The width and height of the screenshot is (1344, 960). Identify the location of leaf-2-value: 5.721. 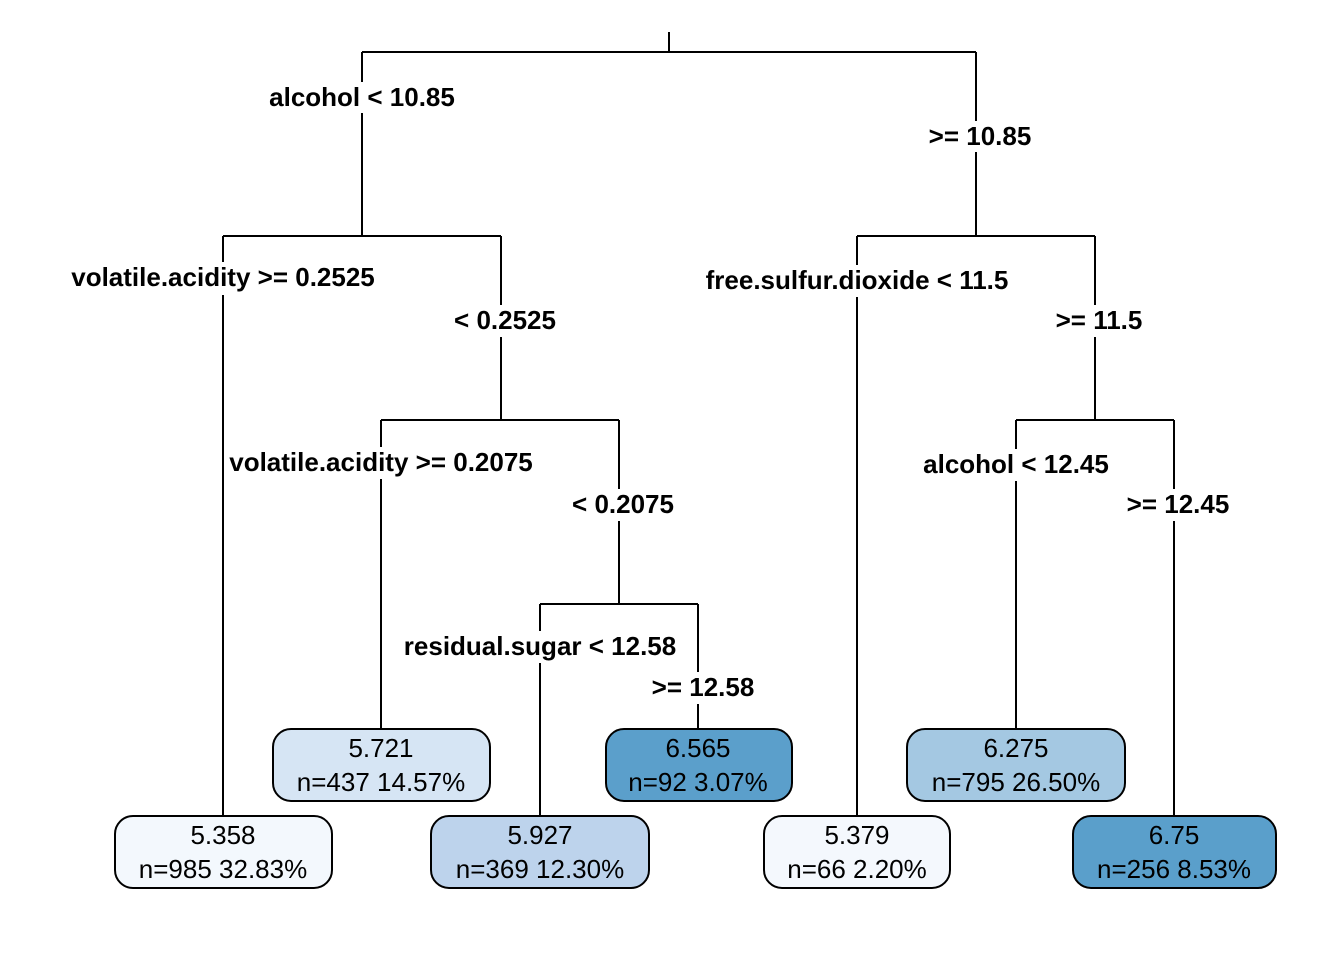
(380, 748).